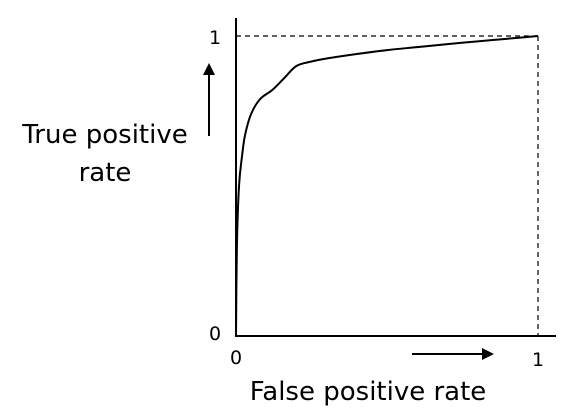 The image size is (582, 416). I want to click on x-tick-0: 0, so click(236, 358).